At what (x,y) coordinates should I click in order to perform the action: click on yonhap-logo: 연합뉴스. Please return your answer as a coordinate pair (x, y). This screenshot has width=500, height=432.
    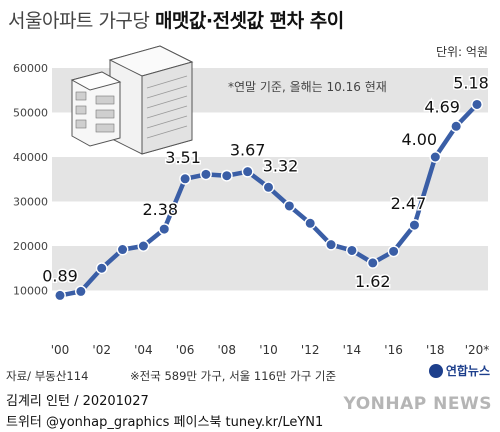
    Looking at the image, I should click on (459, 370).